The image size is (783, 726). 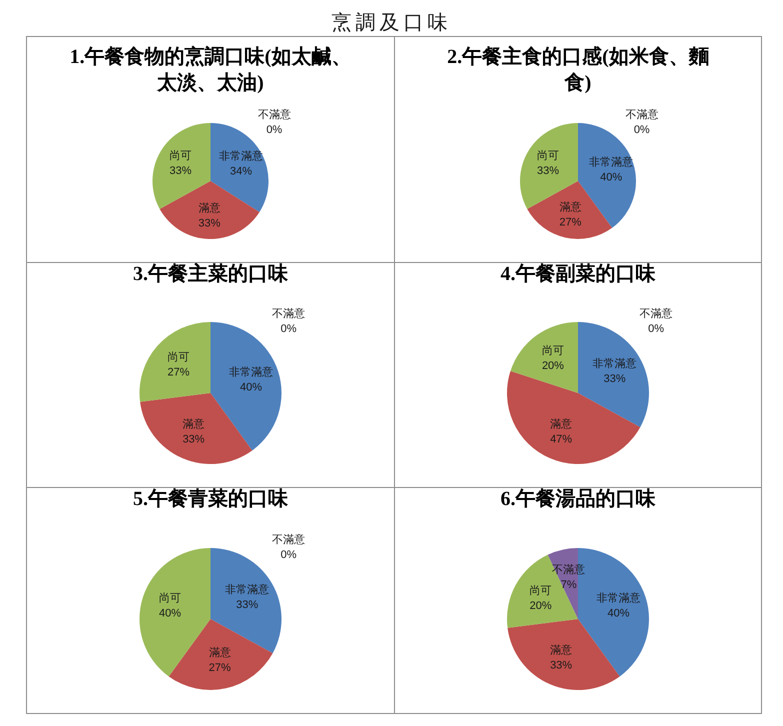 I want to click on chart-title: 1.午餐食物的烹調口味(如太鹹、太淡、太油), so click(x=211, y=69).